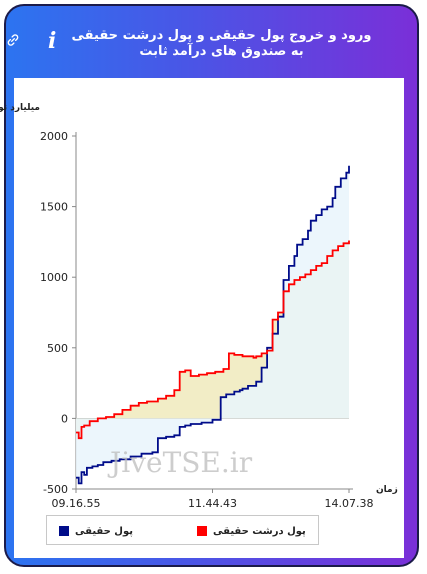 Image resolution: width=427 pixels, height=574 pixels. Describe the element at coordinates (76, 503) in the screenshot. I see `x-tick-label: 09.16.55` at that location.